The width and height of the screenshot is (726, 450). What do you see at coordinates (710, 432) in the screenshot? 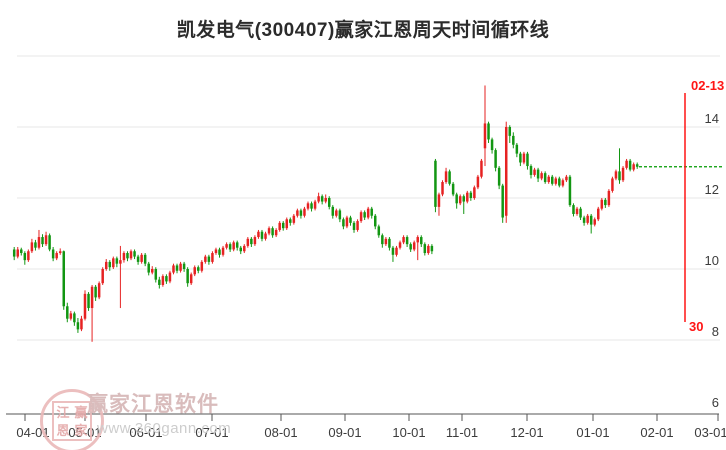
I see `x-axis-label: 03-01` at bounding box center [710, 432].